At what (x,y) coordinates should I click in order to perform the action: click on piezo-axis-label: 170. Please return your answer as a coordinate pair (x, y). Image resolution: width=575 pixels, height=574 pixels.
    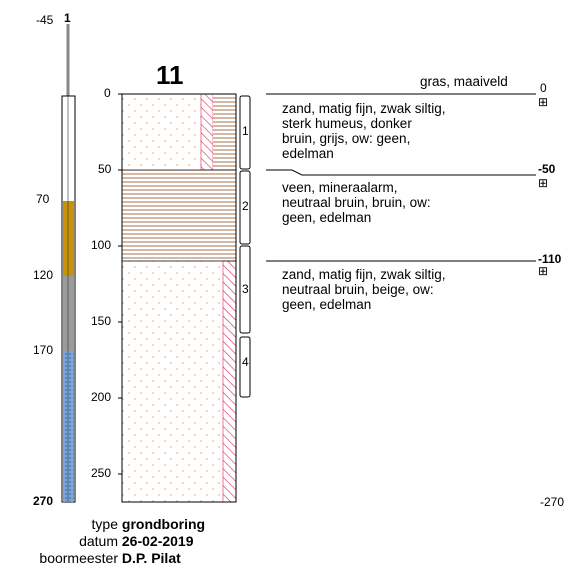
    Looking at the image, I should click on (43, 350).